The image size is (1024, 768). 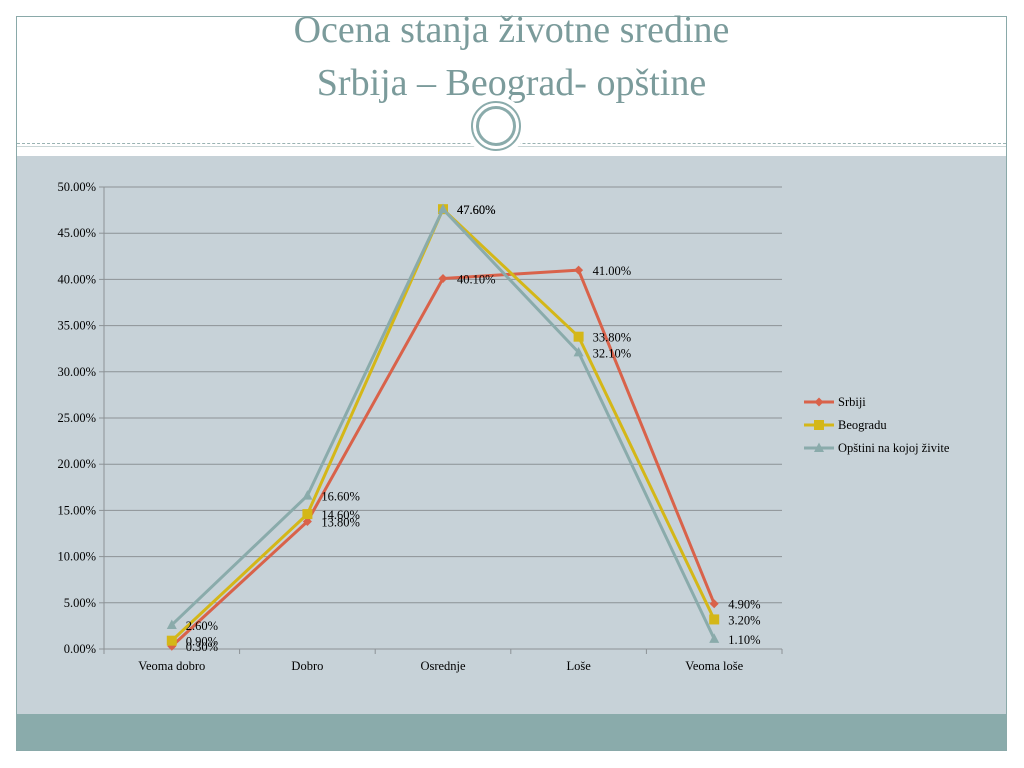 I want to click on data-label-series-2: 33.80%, so click(x=612, y=338).